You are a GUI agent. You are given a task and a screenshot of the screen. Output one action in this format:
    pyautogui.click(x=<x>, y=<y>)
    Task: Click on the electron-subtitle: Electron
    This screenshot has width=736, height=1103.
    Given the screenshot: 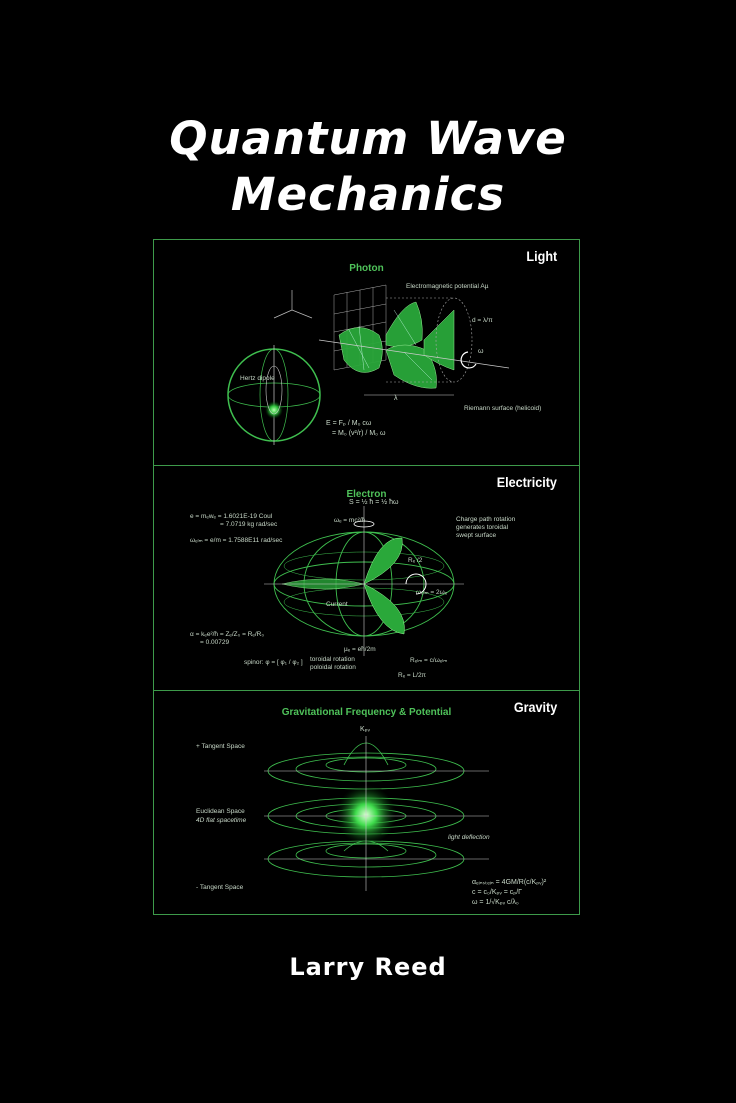 What is the action you would take?
    pyautogui.click(x=366, y=494)
    